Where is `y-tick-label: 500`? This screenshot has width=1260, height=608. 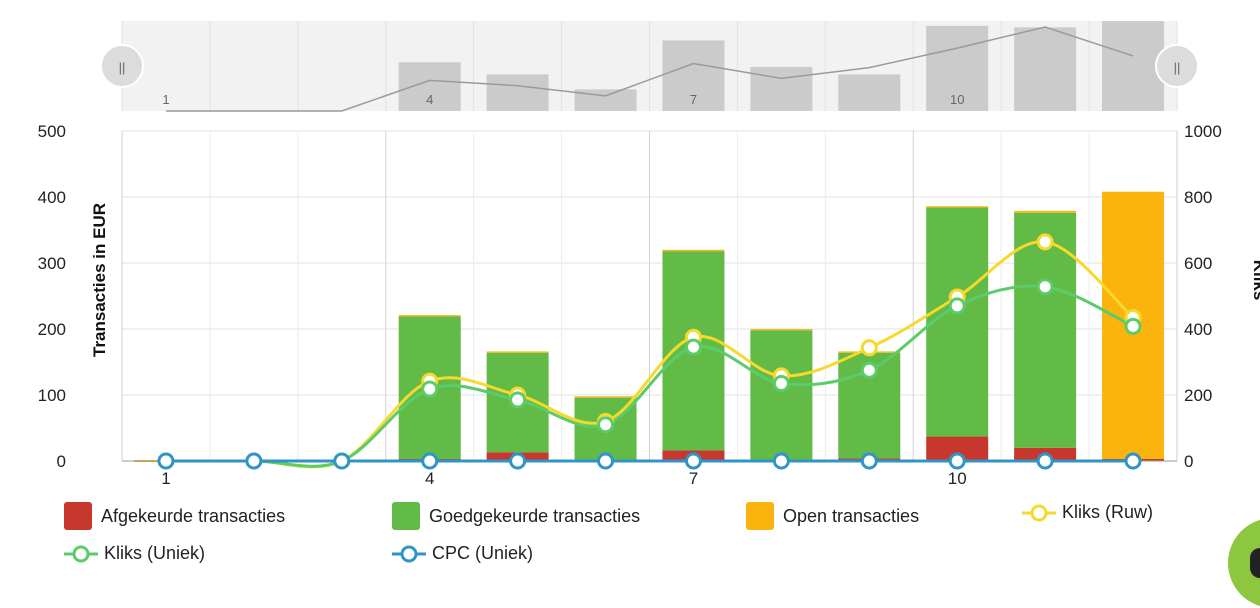
y-tick-label: 500 is located at coordinates (52, 131).